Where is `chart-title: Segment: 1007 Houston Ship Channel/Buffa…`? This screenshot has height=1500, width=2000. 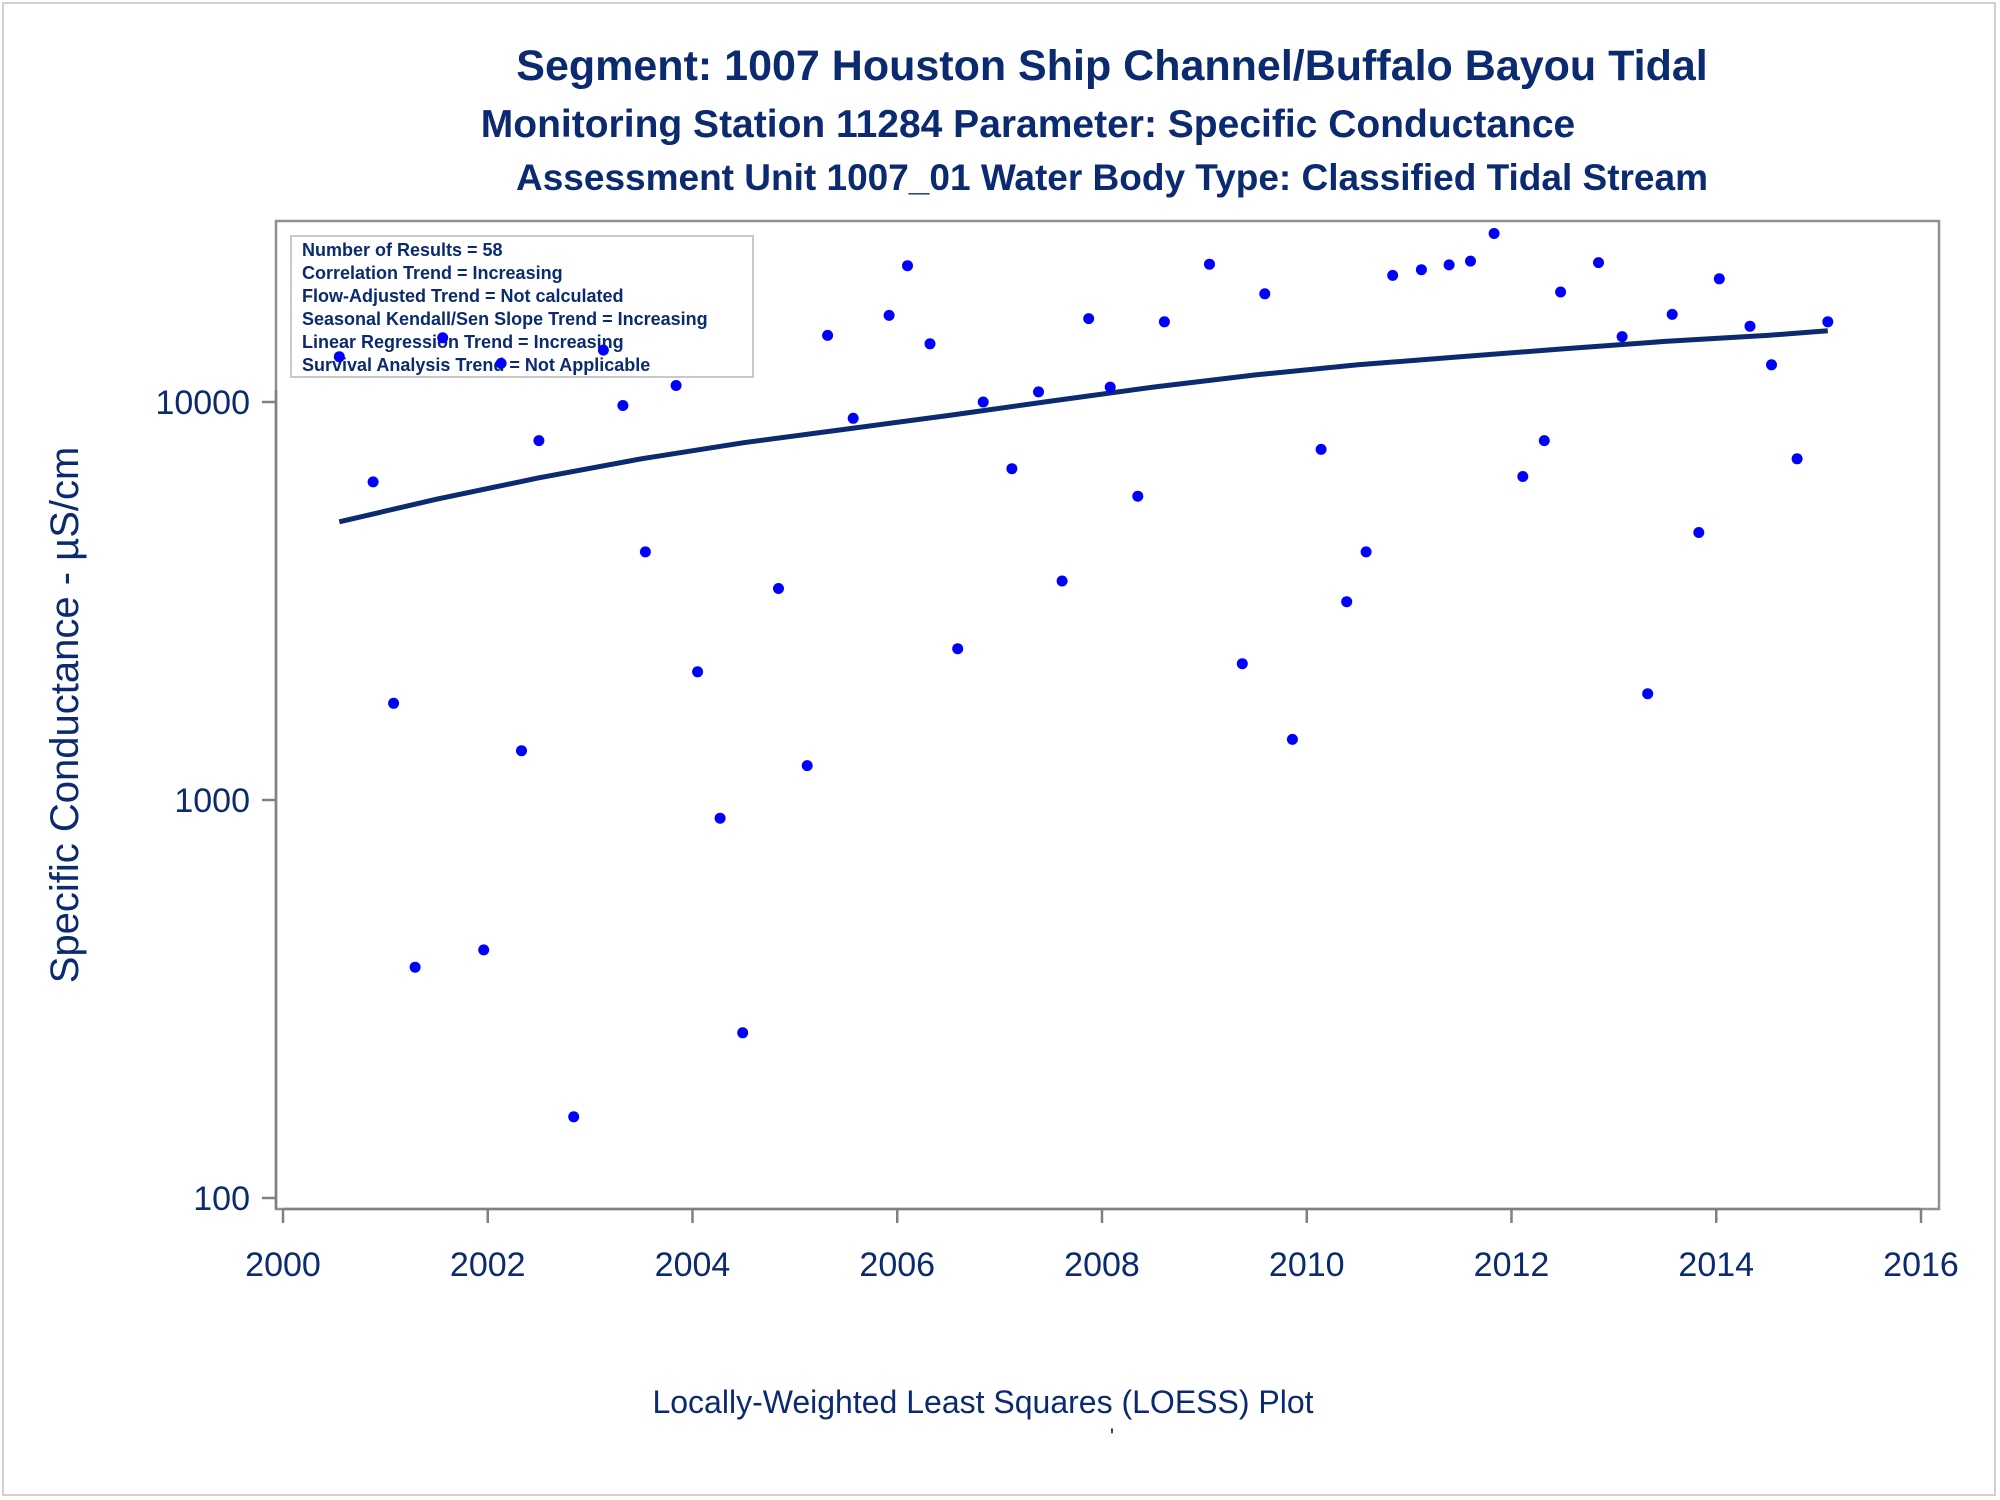
chart-title: Segment: 1007 Houston Ship Channel/Buffa… is located at coordinates (1111, 66).